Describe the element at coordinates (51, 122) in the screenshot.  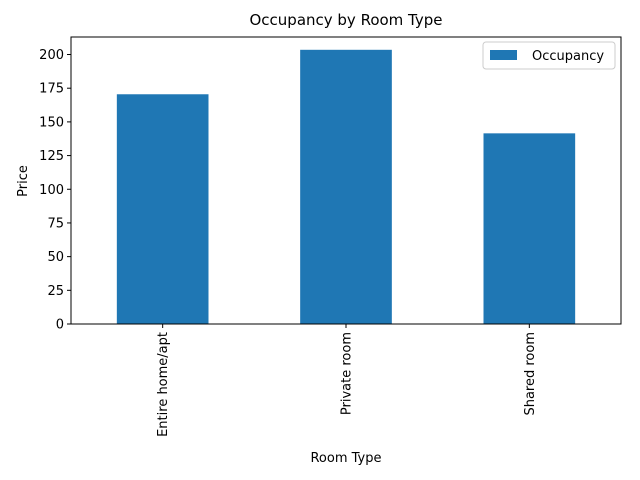
I see `y-tick-label: 150` at that location.